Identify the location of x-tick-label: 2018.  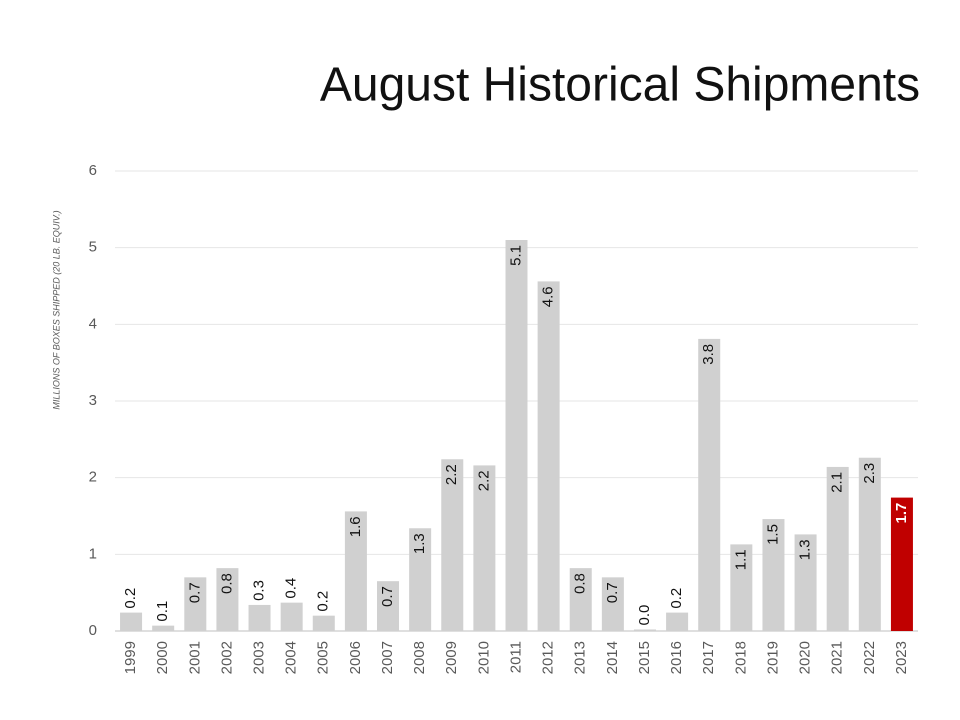
(740, 657).